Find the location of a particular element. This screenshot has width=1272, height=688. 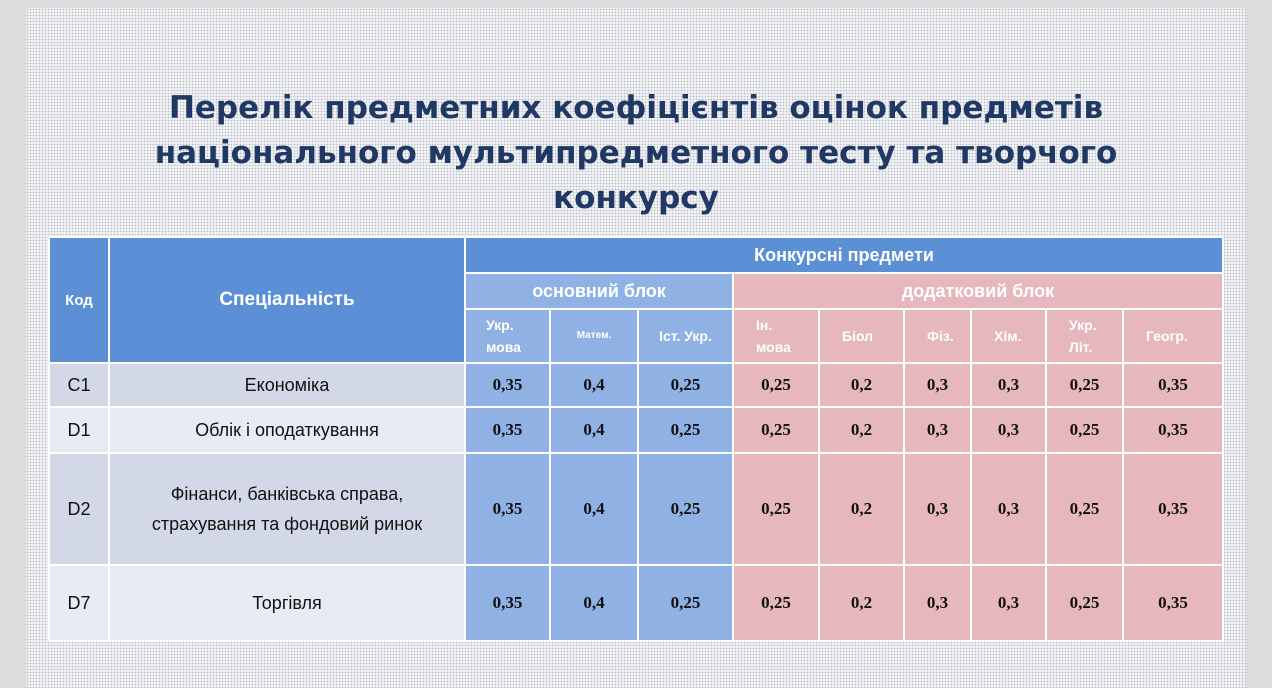

extra-subject-header: Геогр. is located at coordinates (1173, 336).